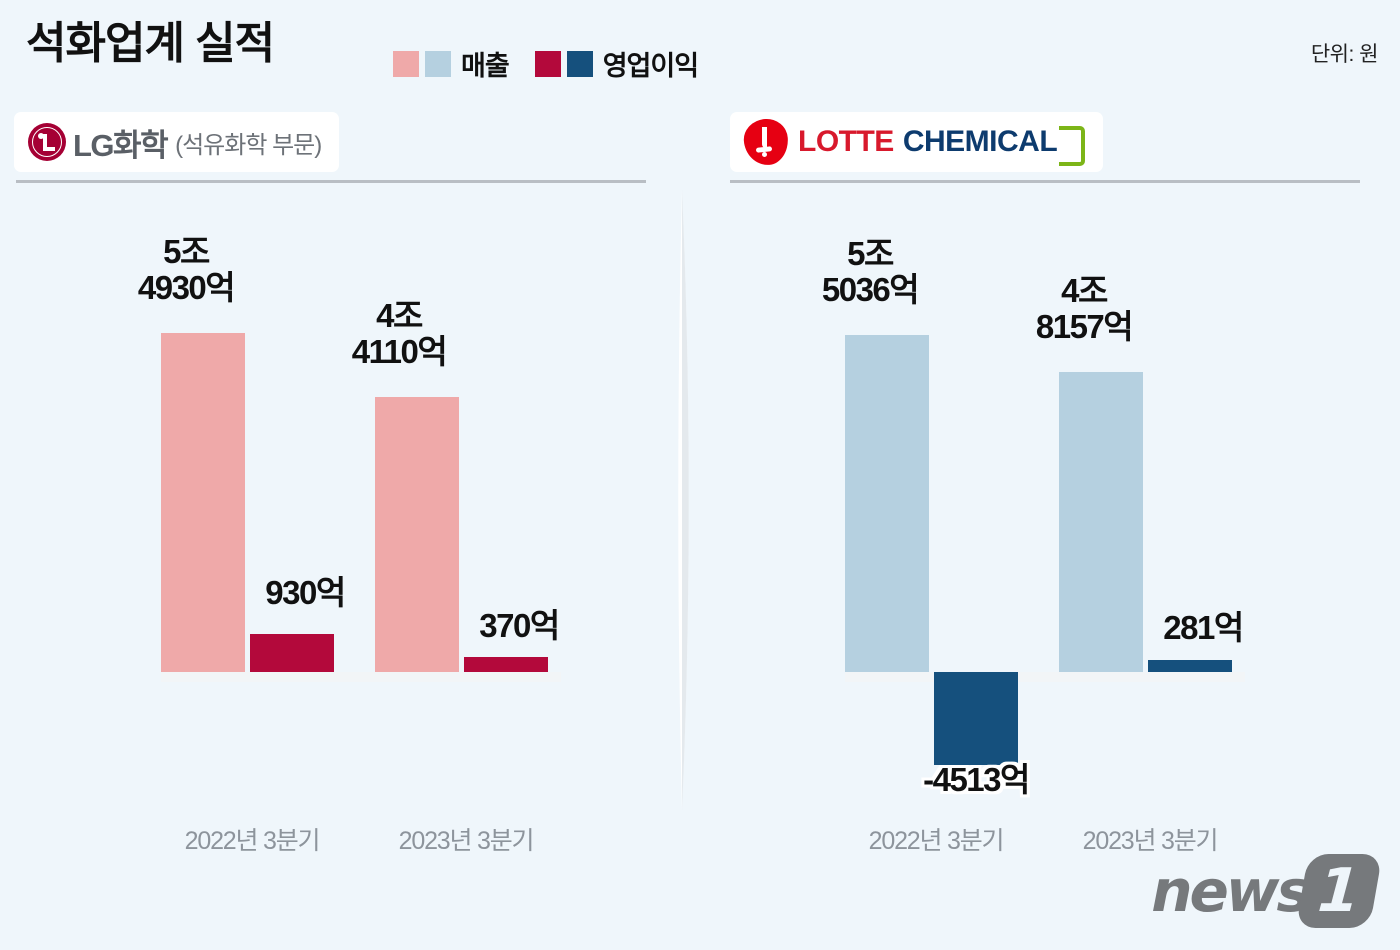 This screenshot has height=950, width=1400. I want to click on legend-label-operating-profit: 영업이익, so click(650, 66).